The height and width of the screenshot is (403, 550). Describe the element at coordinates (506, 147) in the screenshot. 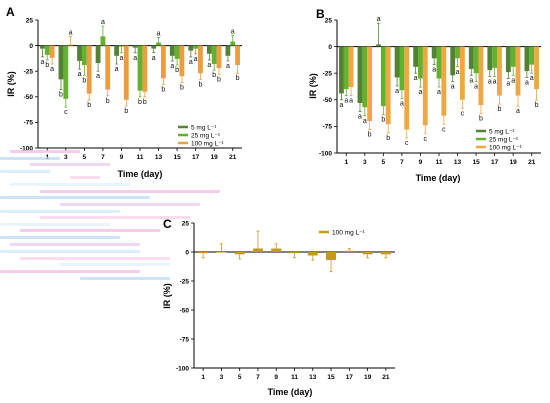

I see `panel-b-legend-label: 100 mg L⁻¹` at that location.